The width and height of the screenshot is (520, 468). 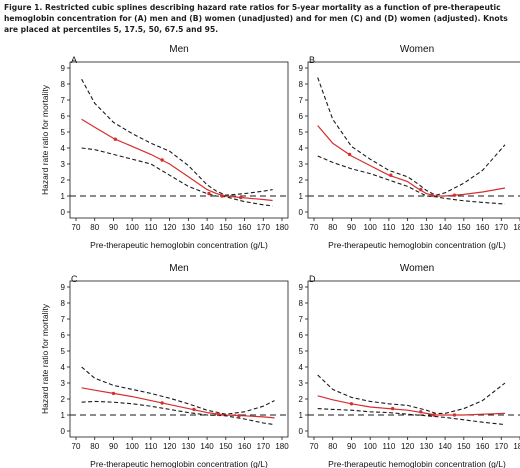 I want to click on y-axis-label: Hazard rate ratio for mortality, so click(x=45, y=139).